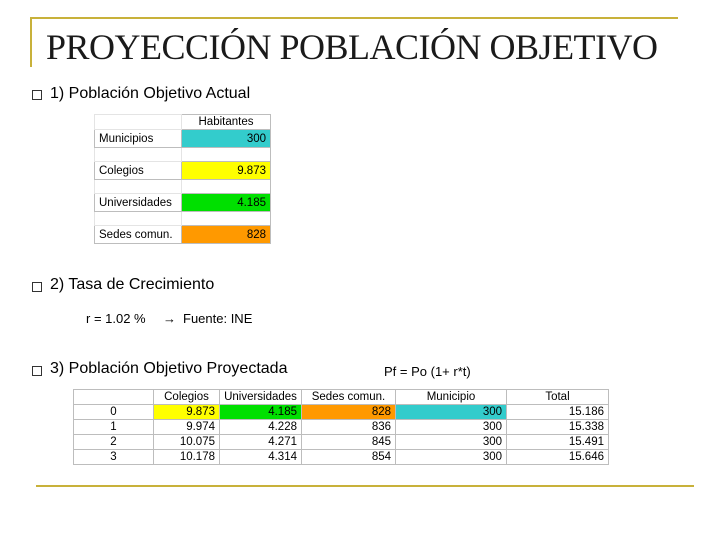 This screenshot has height=540, width=720. What do you see at coordinates (557, 397) in the screenshot?
I see `header-total: Total` at bounding box center [557, 397].